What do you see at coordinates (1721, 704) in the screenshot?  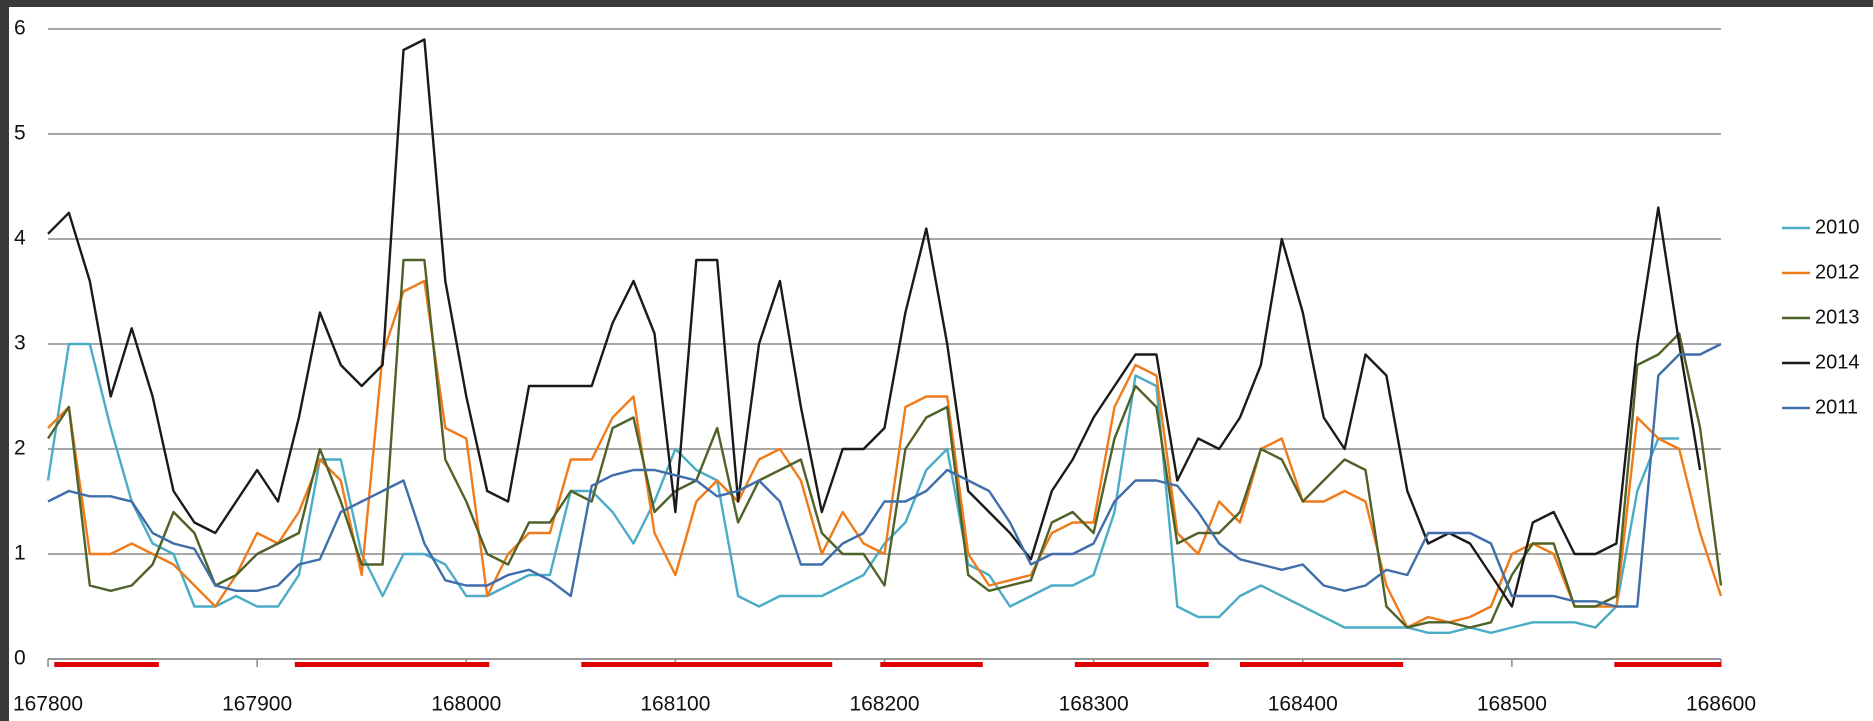 I see `x-tick-label: 168600` at bounding box center [1721, 704].